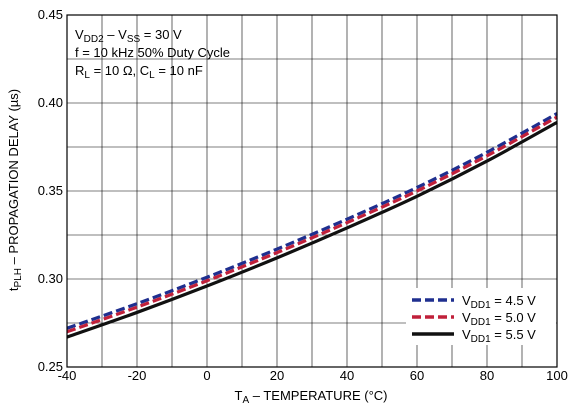 Image resolution: width=573 pixels, height=408 pixels. Describe the element at coordinates (50, 366) in the screenshot. I see `y-tick-label: 0.25` at that location.